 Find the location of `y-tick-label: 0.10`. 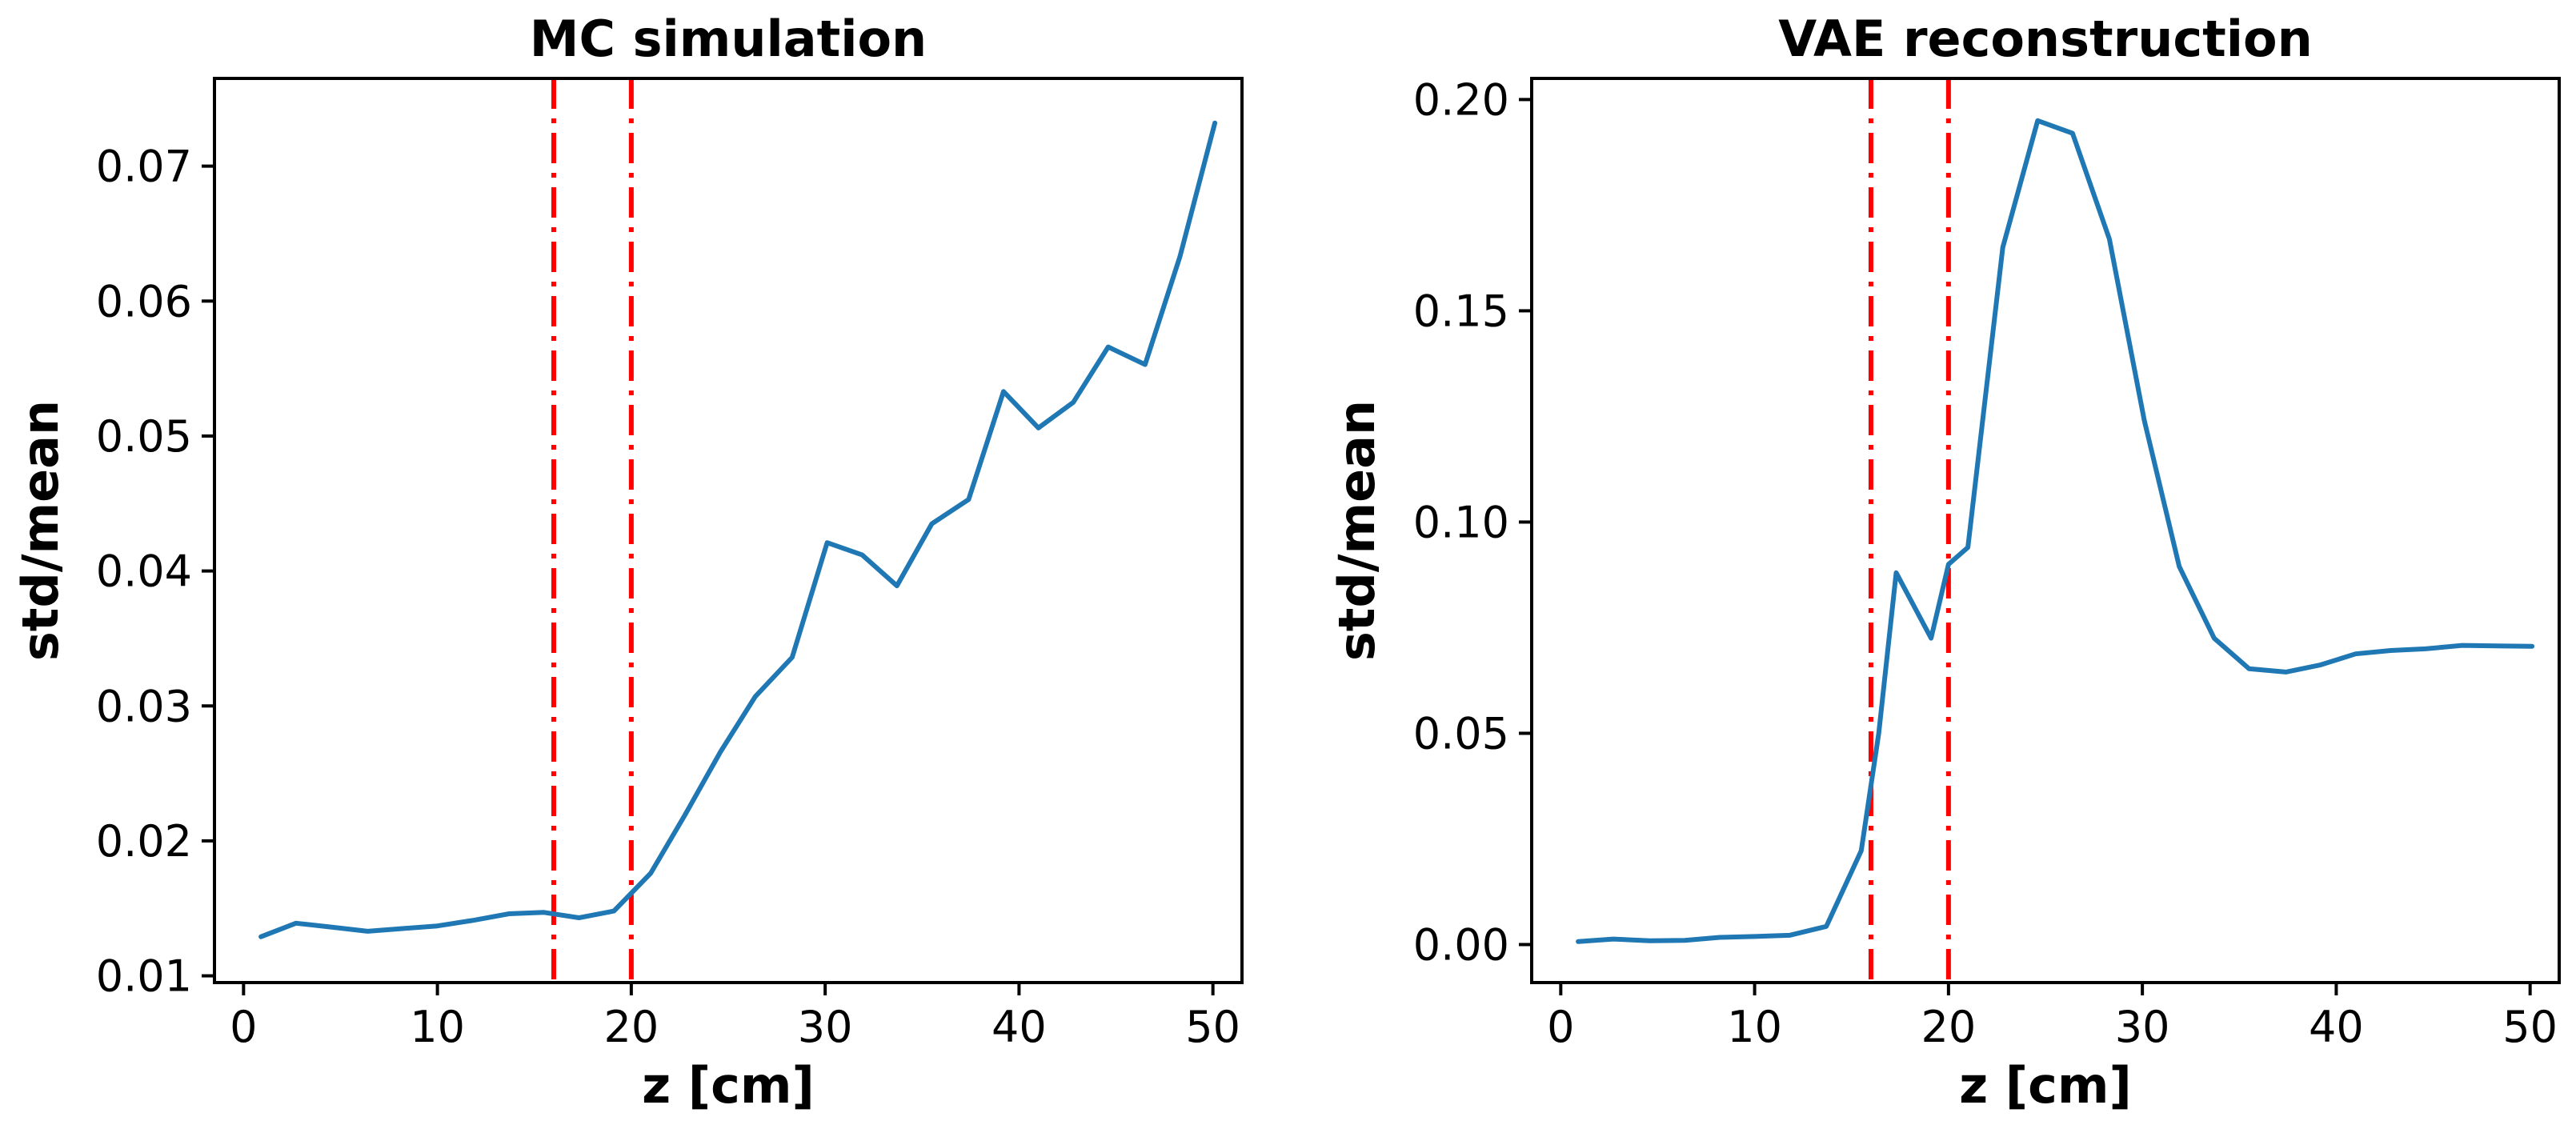

y-tick-label: 0.10 is located at coordinates (1461, 522).